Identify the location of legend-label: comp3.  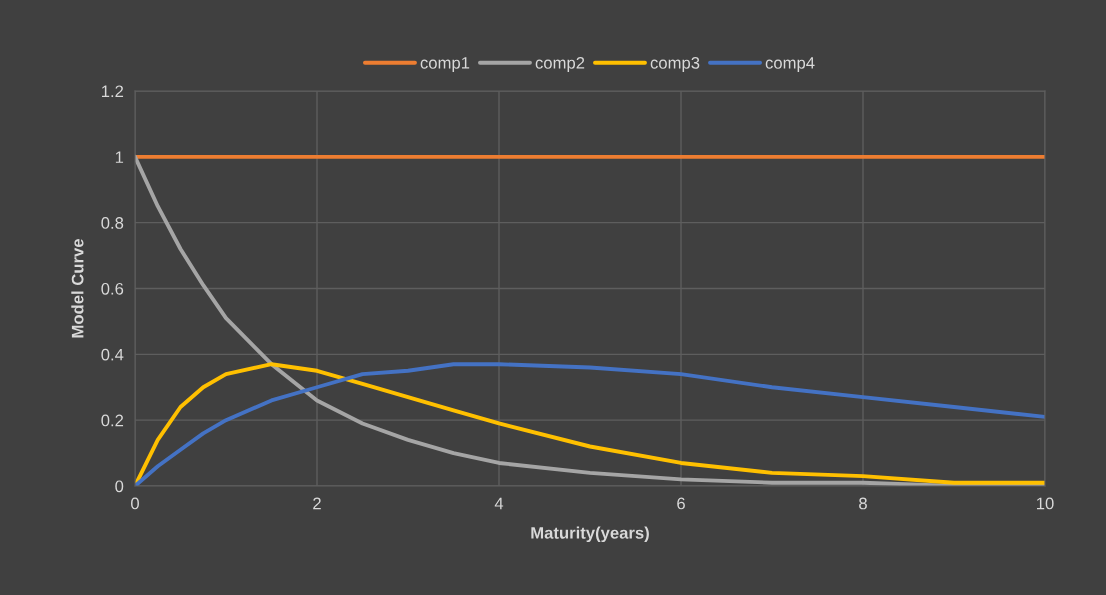
(675, 64).